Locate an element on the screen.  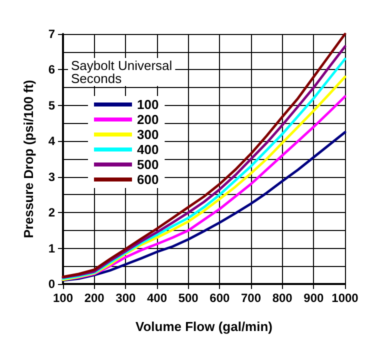
y-tick-label: 5 is located at coordinates (52, 105).